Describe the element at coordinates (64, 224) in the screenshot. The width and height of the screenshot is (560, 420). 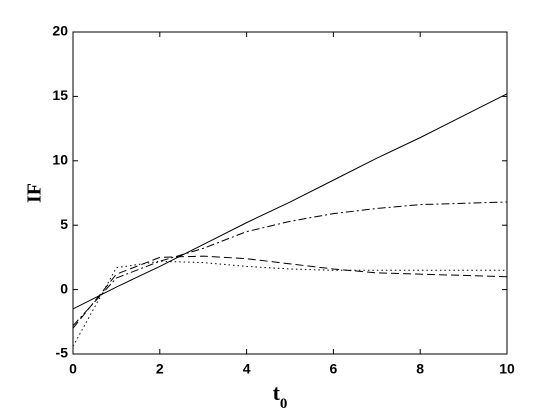
I see `y-tick-label: 5` at that location.